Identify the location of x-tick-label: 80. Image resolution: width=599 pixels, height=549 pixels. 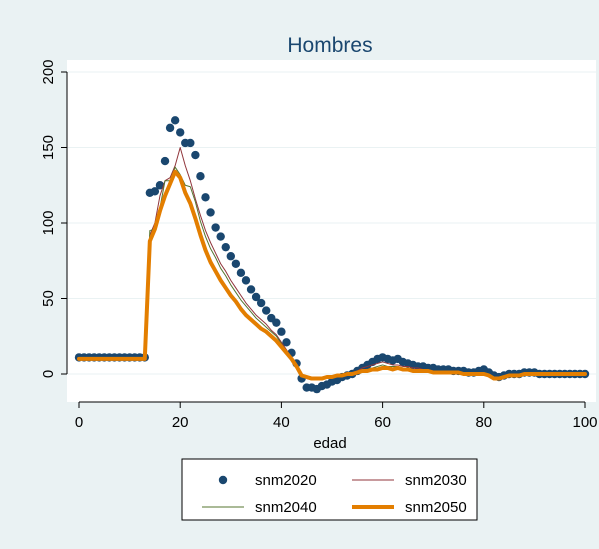
(483, 422).